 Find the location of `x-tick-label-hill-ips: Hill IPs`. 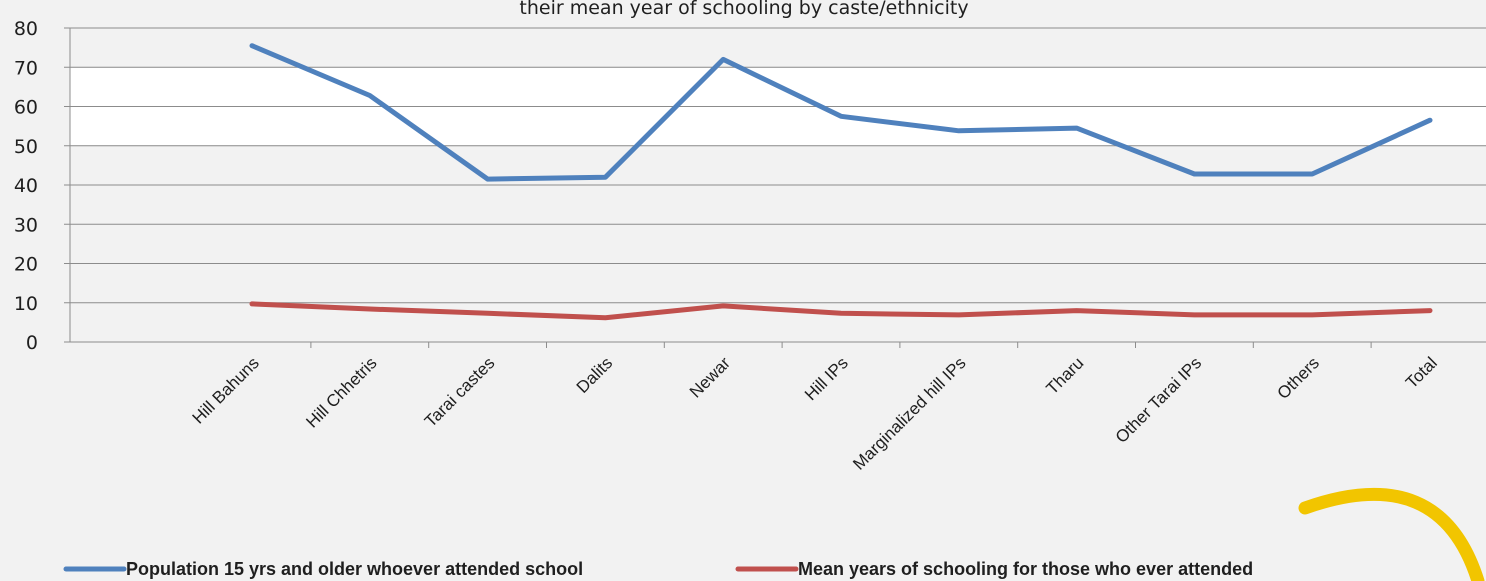

x-tick-label-hill-ips: Hill IPs is located at coordinates (826, 378).